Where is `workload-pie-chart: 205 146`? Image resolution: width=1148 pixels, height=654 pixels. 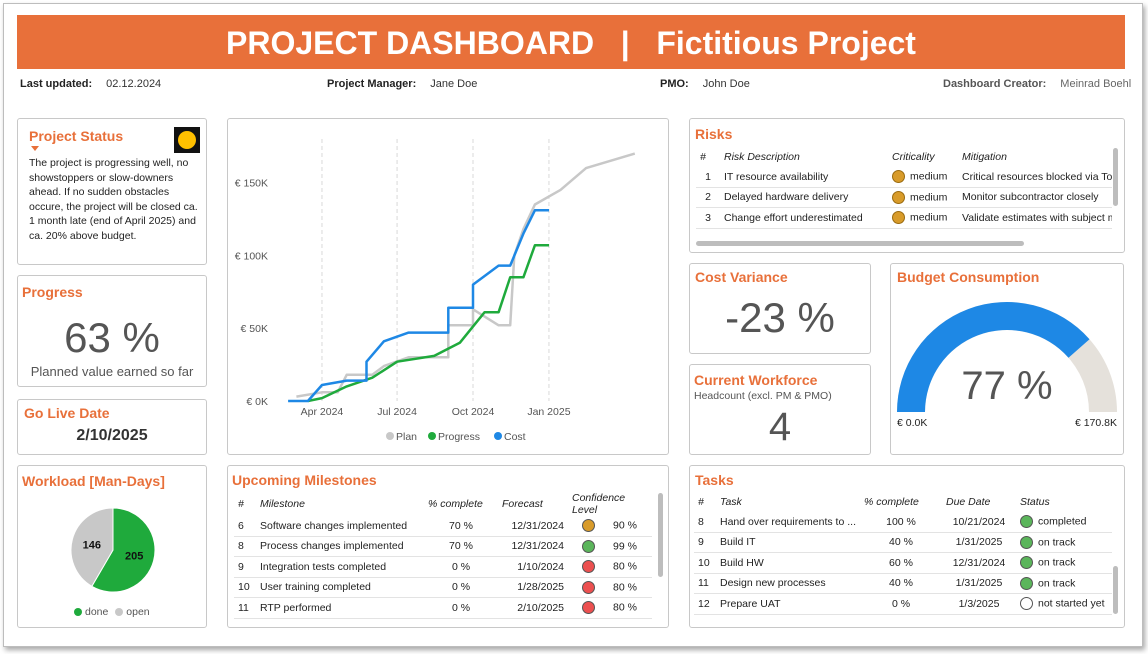 workload-pie-chart: 205 146 is located at coordinates (113, 550).